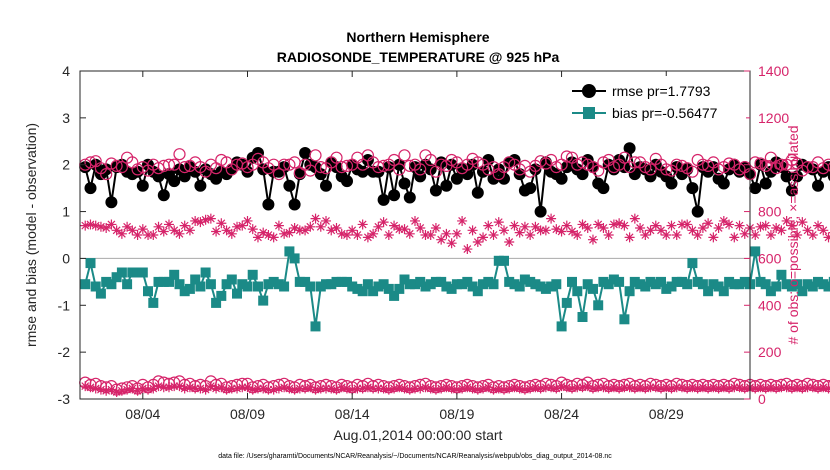 The image size is (830, 470). I want to click on y-right-tick-label: 1200, so click(773, 118).